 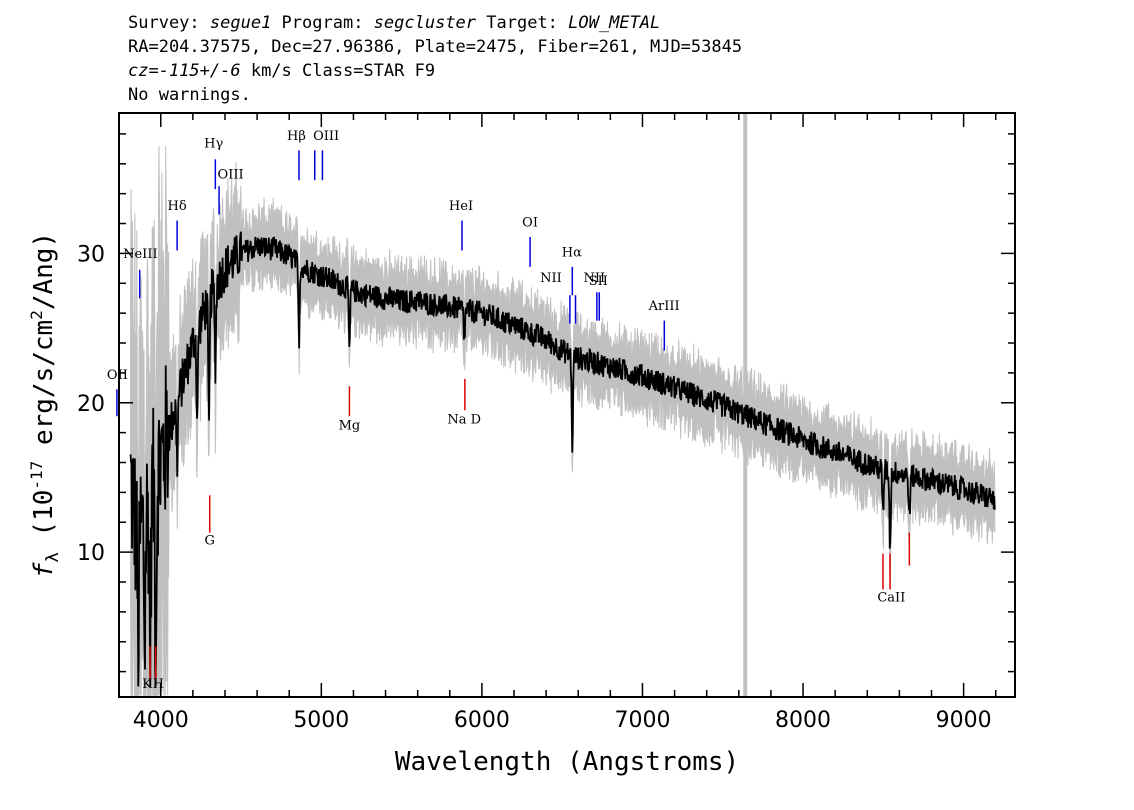 I want to click on emission-label-4: OIII, so click(x=231, y=175).